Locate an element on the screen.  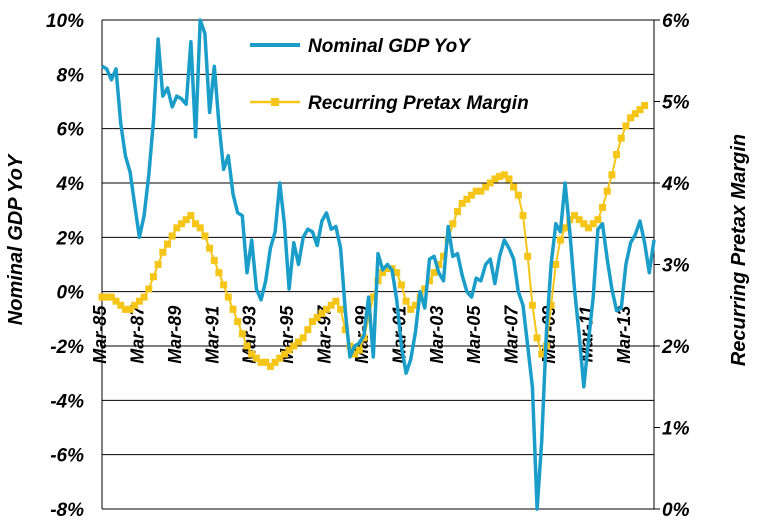
x-tick-label: Mar-87 is located at coordinates (137, 334).